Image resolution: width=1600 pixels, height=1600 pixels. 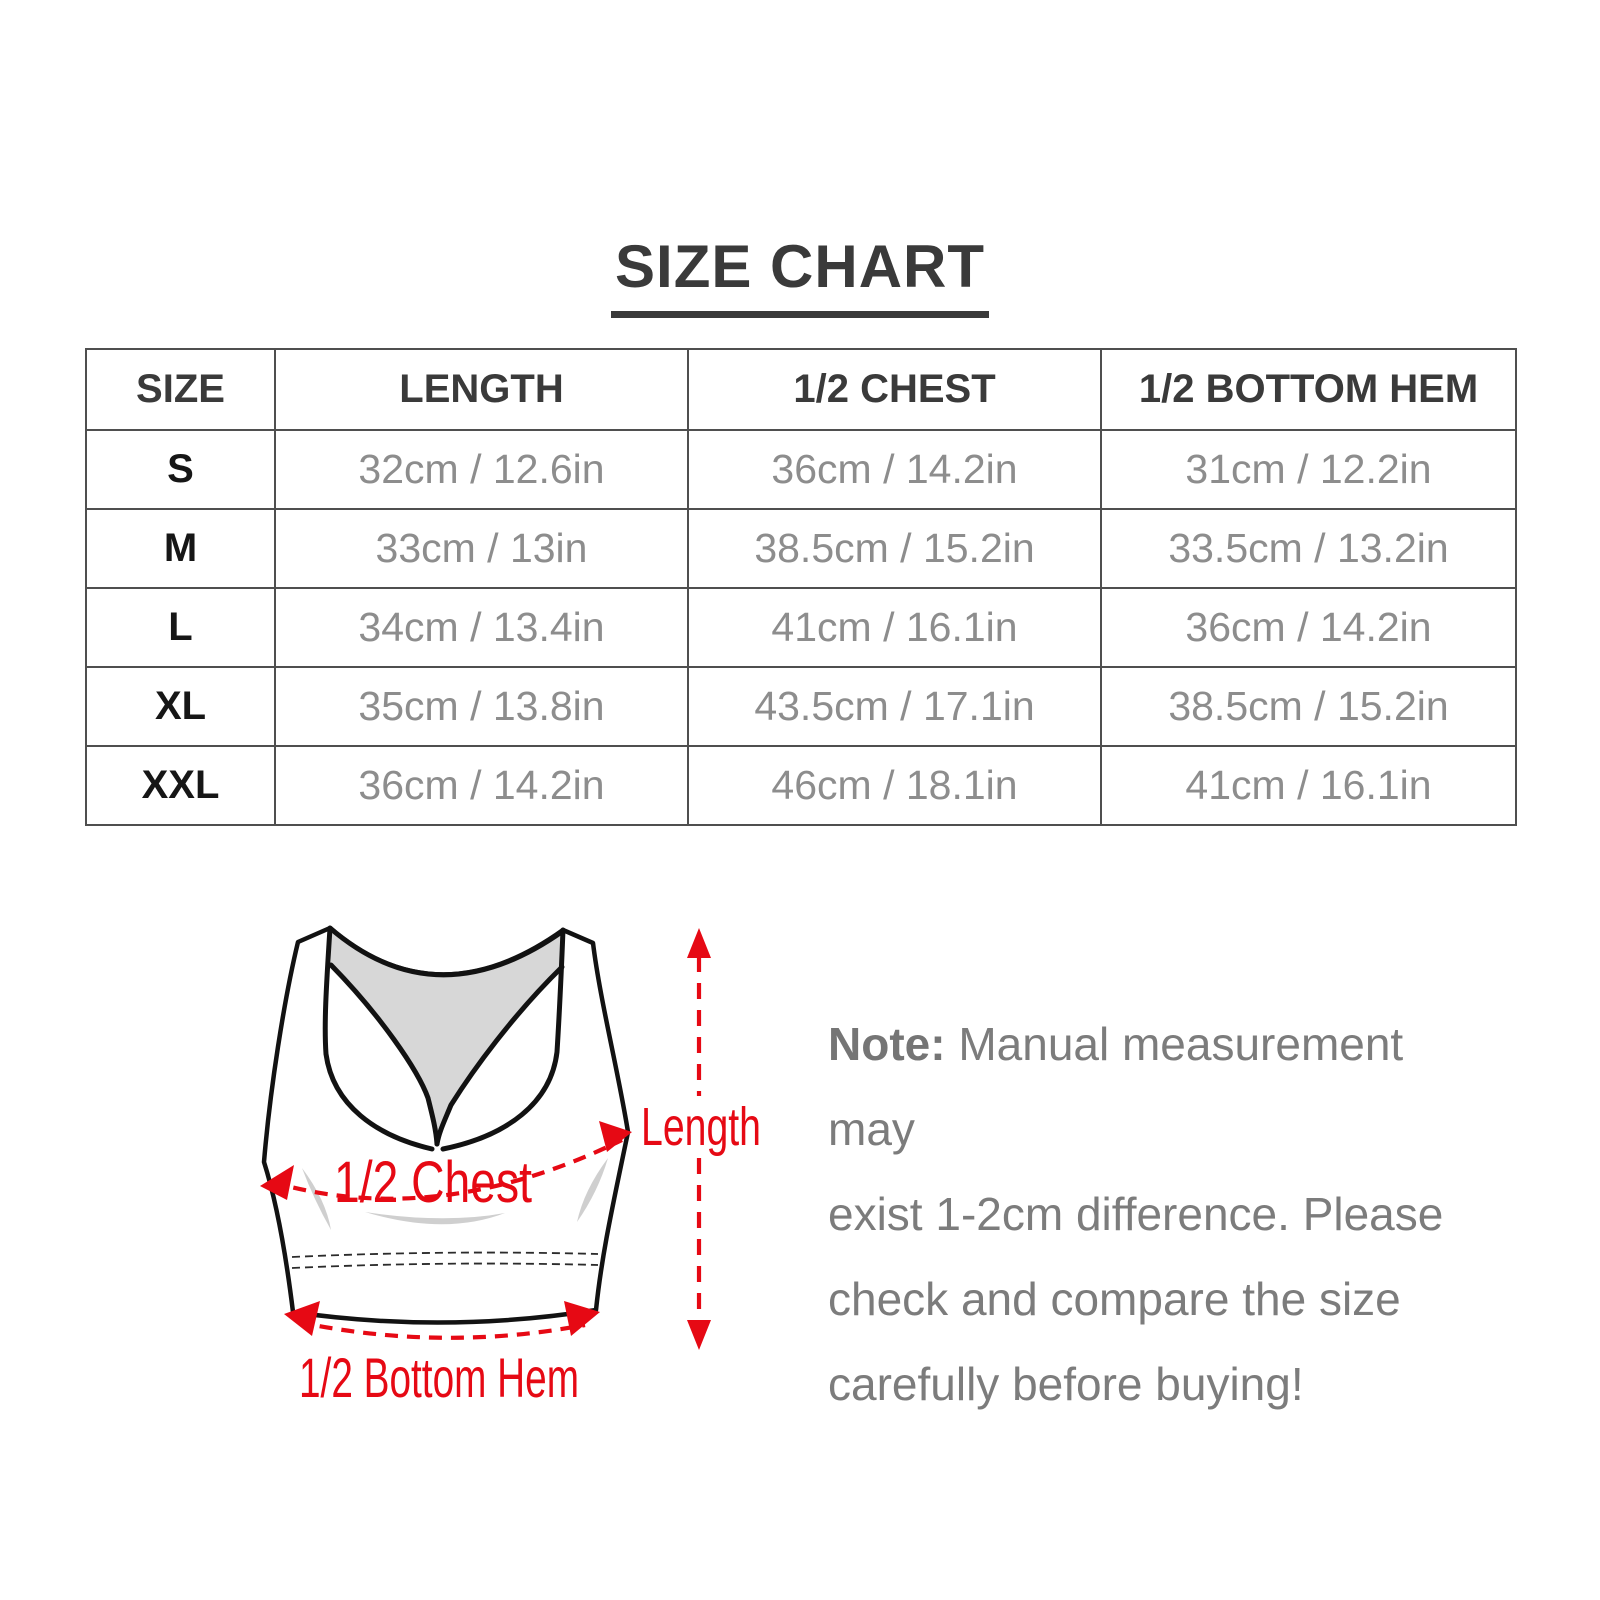 What do you see at coordinates (481, 469) in the screenshot?
I see `cell-length: 32cm / 12.6in` at bounding box center [481, 469].